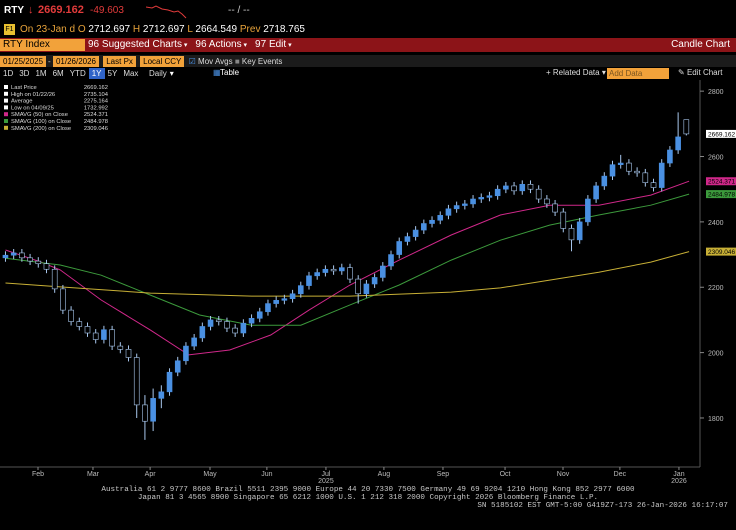 This screenshot has height=530, width=736. Describe the element at coordinates (93, 474) in the screenshot. I see `x-tick-label: Mar` at that location.